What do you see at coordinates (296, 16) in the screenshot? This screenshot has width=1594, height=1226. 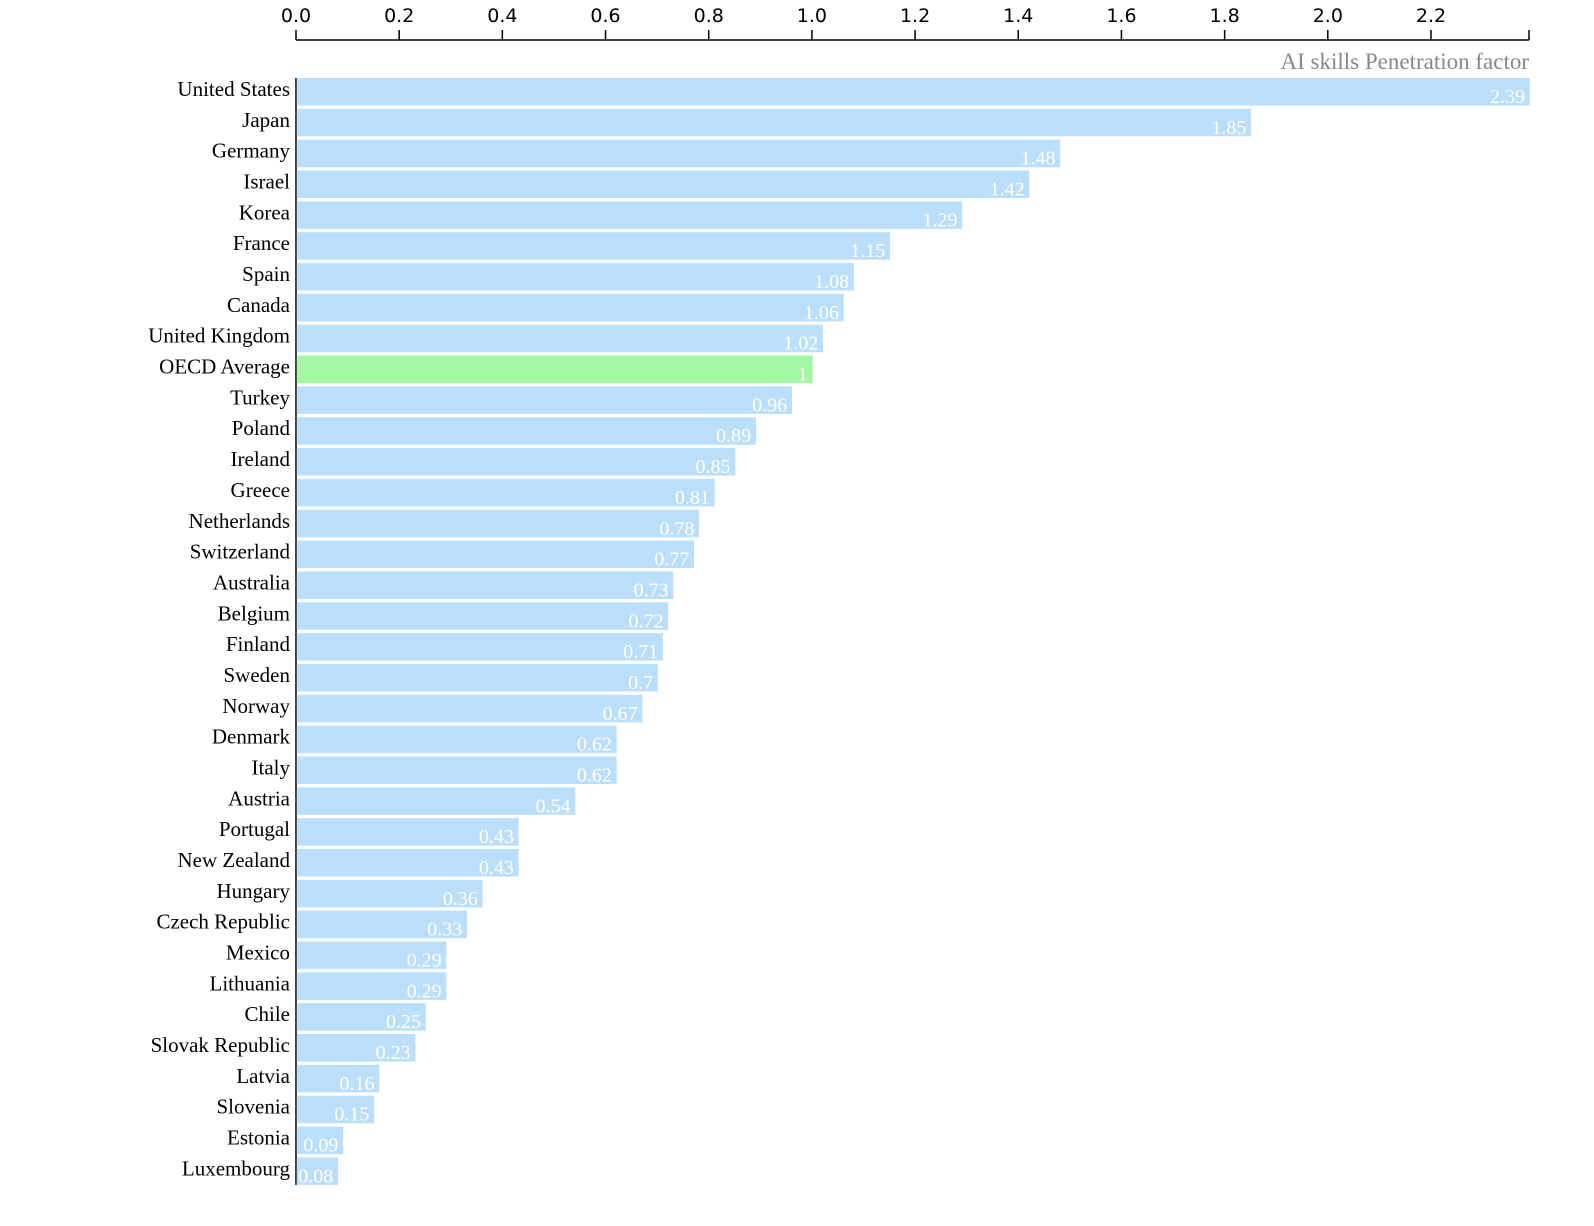 I see `x-tick-label: 0.0` at bounding box center [296, 16].